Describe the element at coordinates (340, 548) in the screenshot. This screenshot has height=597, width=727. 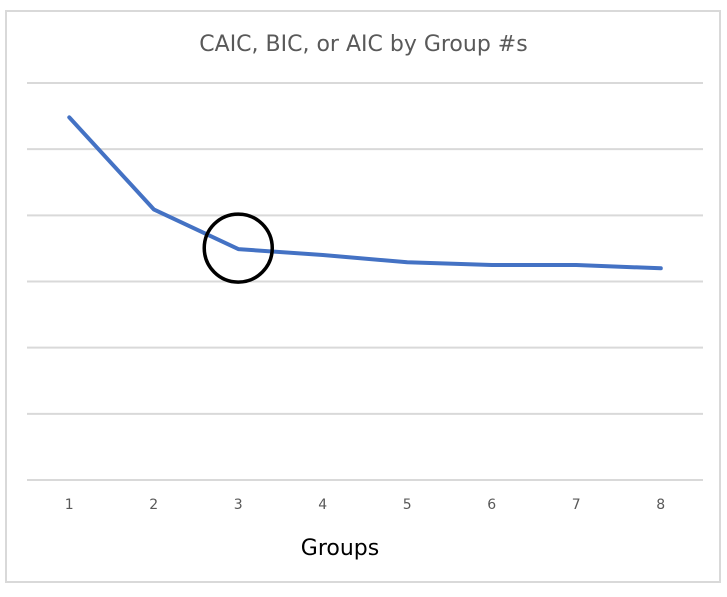
I see `x-axis-label: Groups` at that location.